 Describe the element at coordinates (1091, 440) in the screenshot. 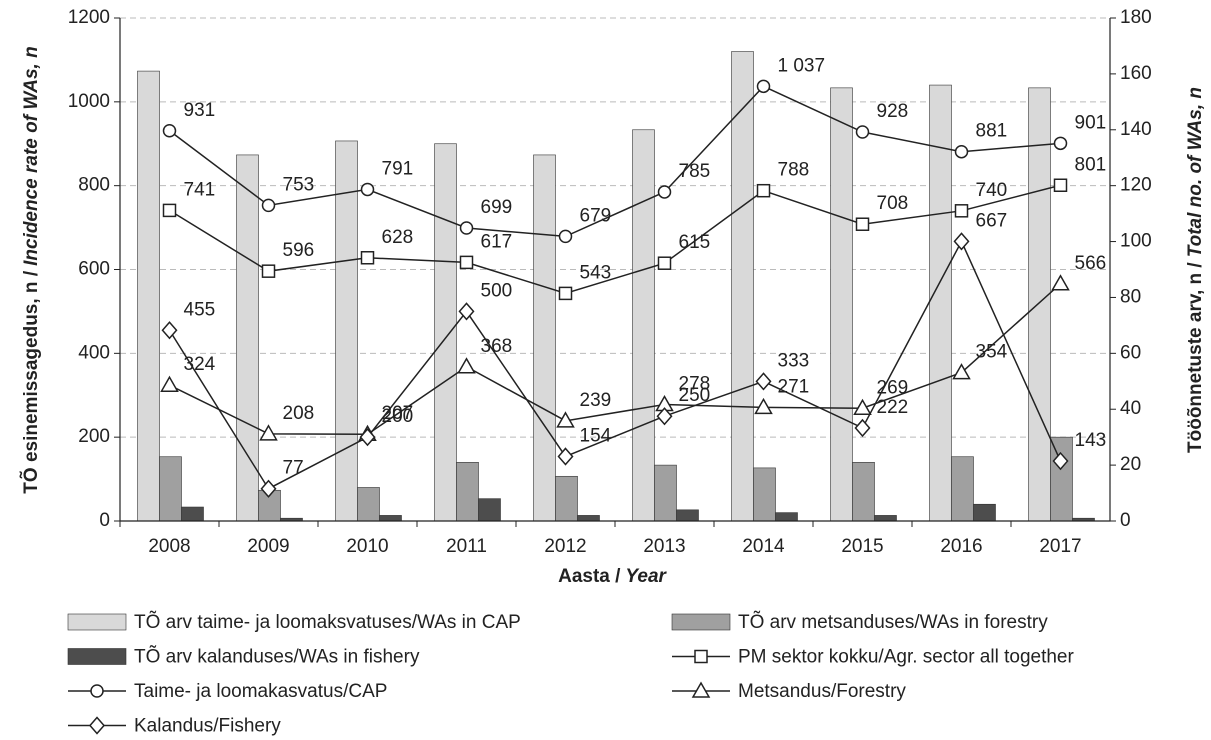

I see `data-label: 143` at that location.